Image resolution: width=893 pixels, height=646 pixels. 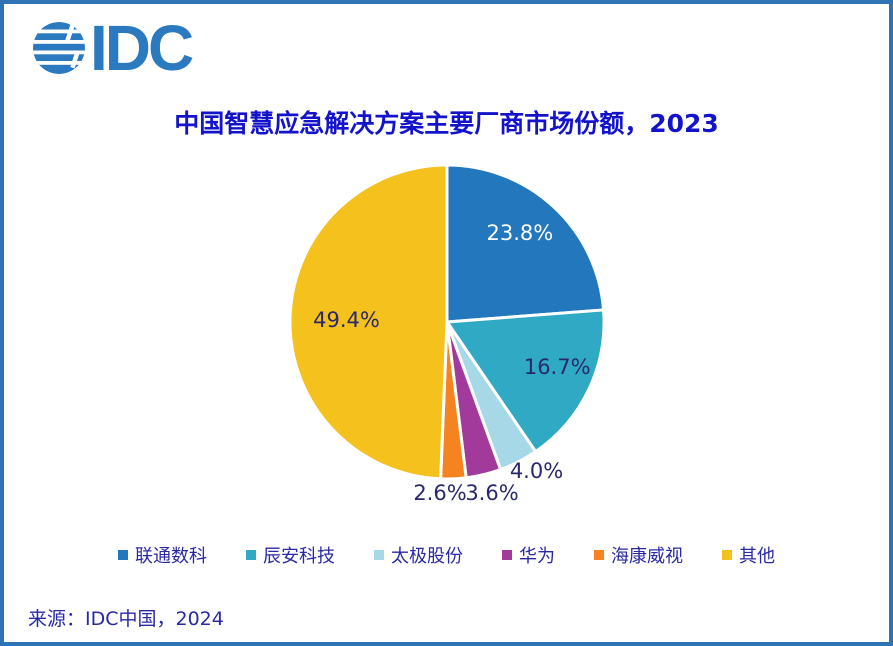 I want to click on legend-label: 华为, so click(x=537, y=556).